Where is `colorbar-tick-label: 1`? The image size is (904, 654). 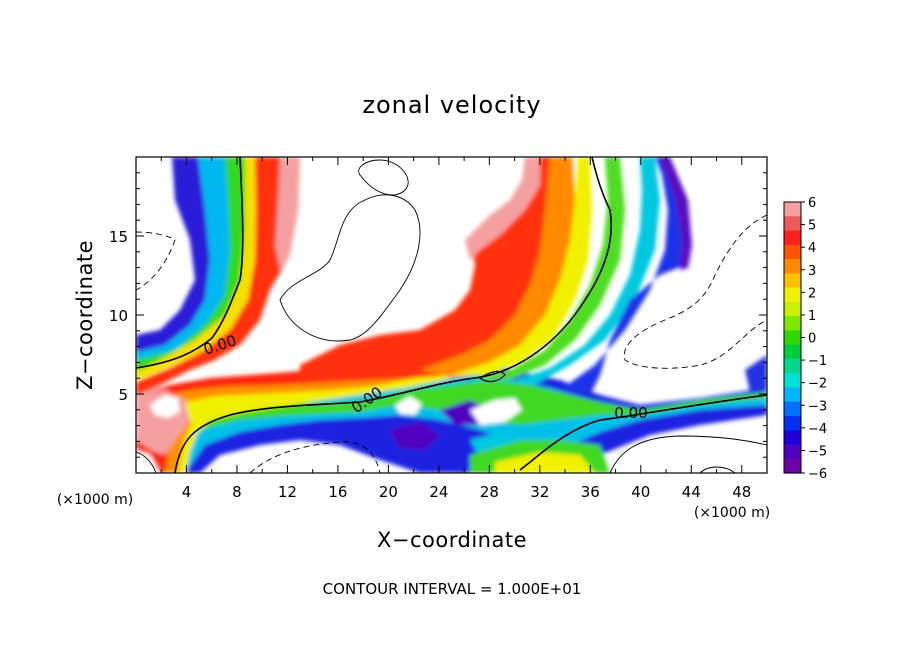 colorbar-tick-label: 1 is located at coordinates (812, 316).